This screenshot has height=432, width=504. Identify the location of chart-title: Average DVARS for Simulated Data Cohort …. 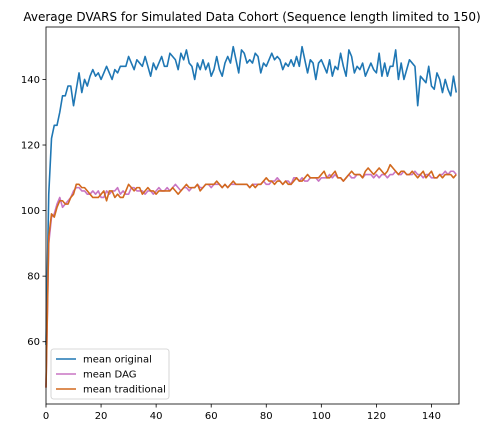
(251, 17).